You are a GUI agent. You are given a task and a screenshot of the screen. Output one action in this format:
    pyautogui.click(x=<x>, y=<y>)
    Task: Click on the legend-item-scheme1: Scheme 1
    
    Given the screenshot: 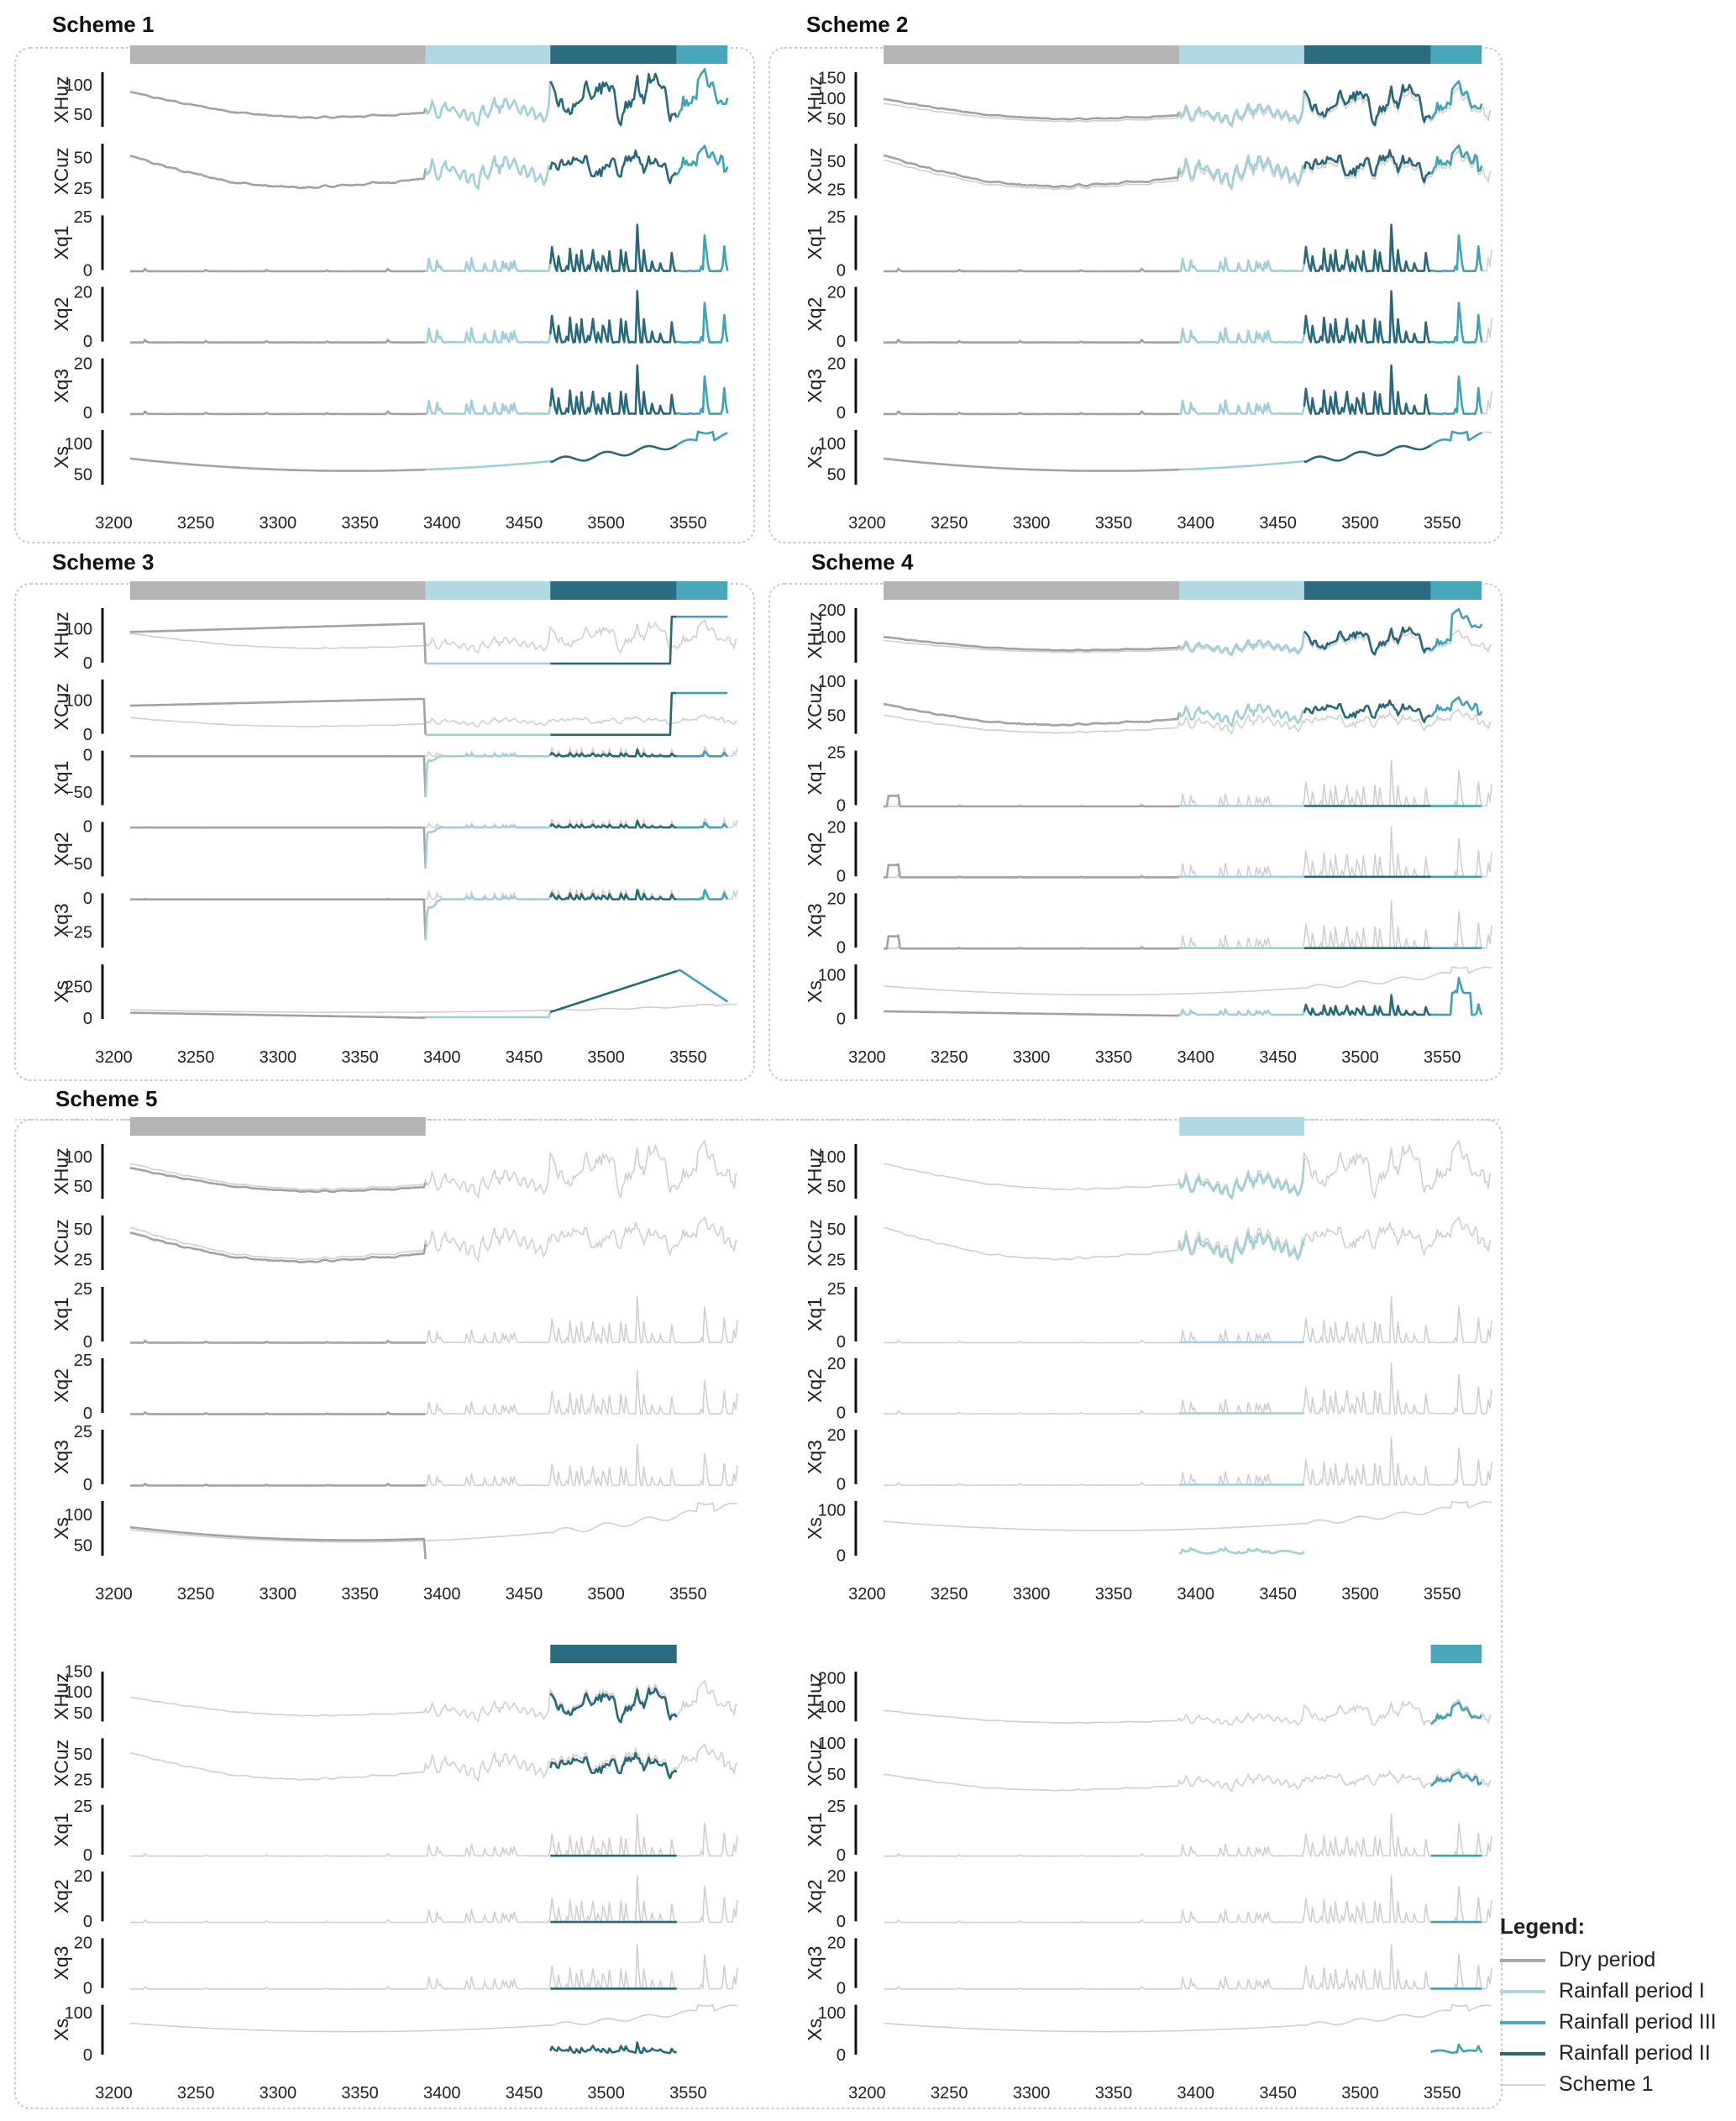 What is the action you would take?
    pyautogui.click(x=1613, y=2084)
    